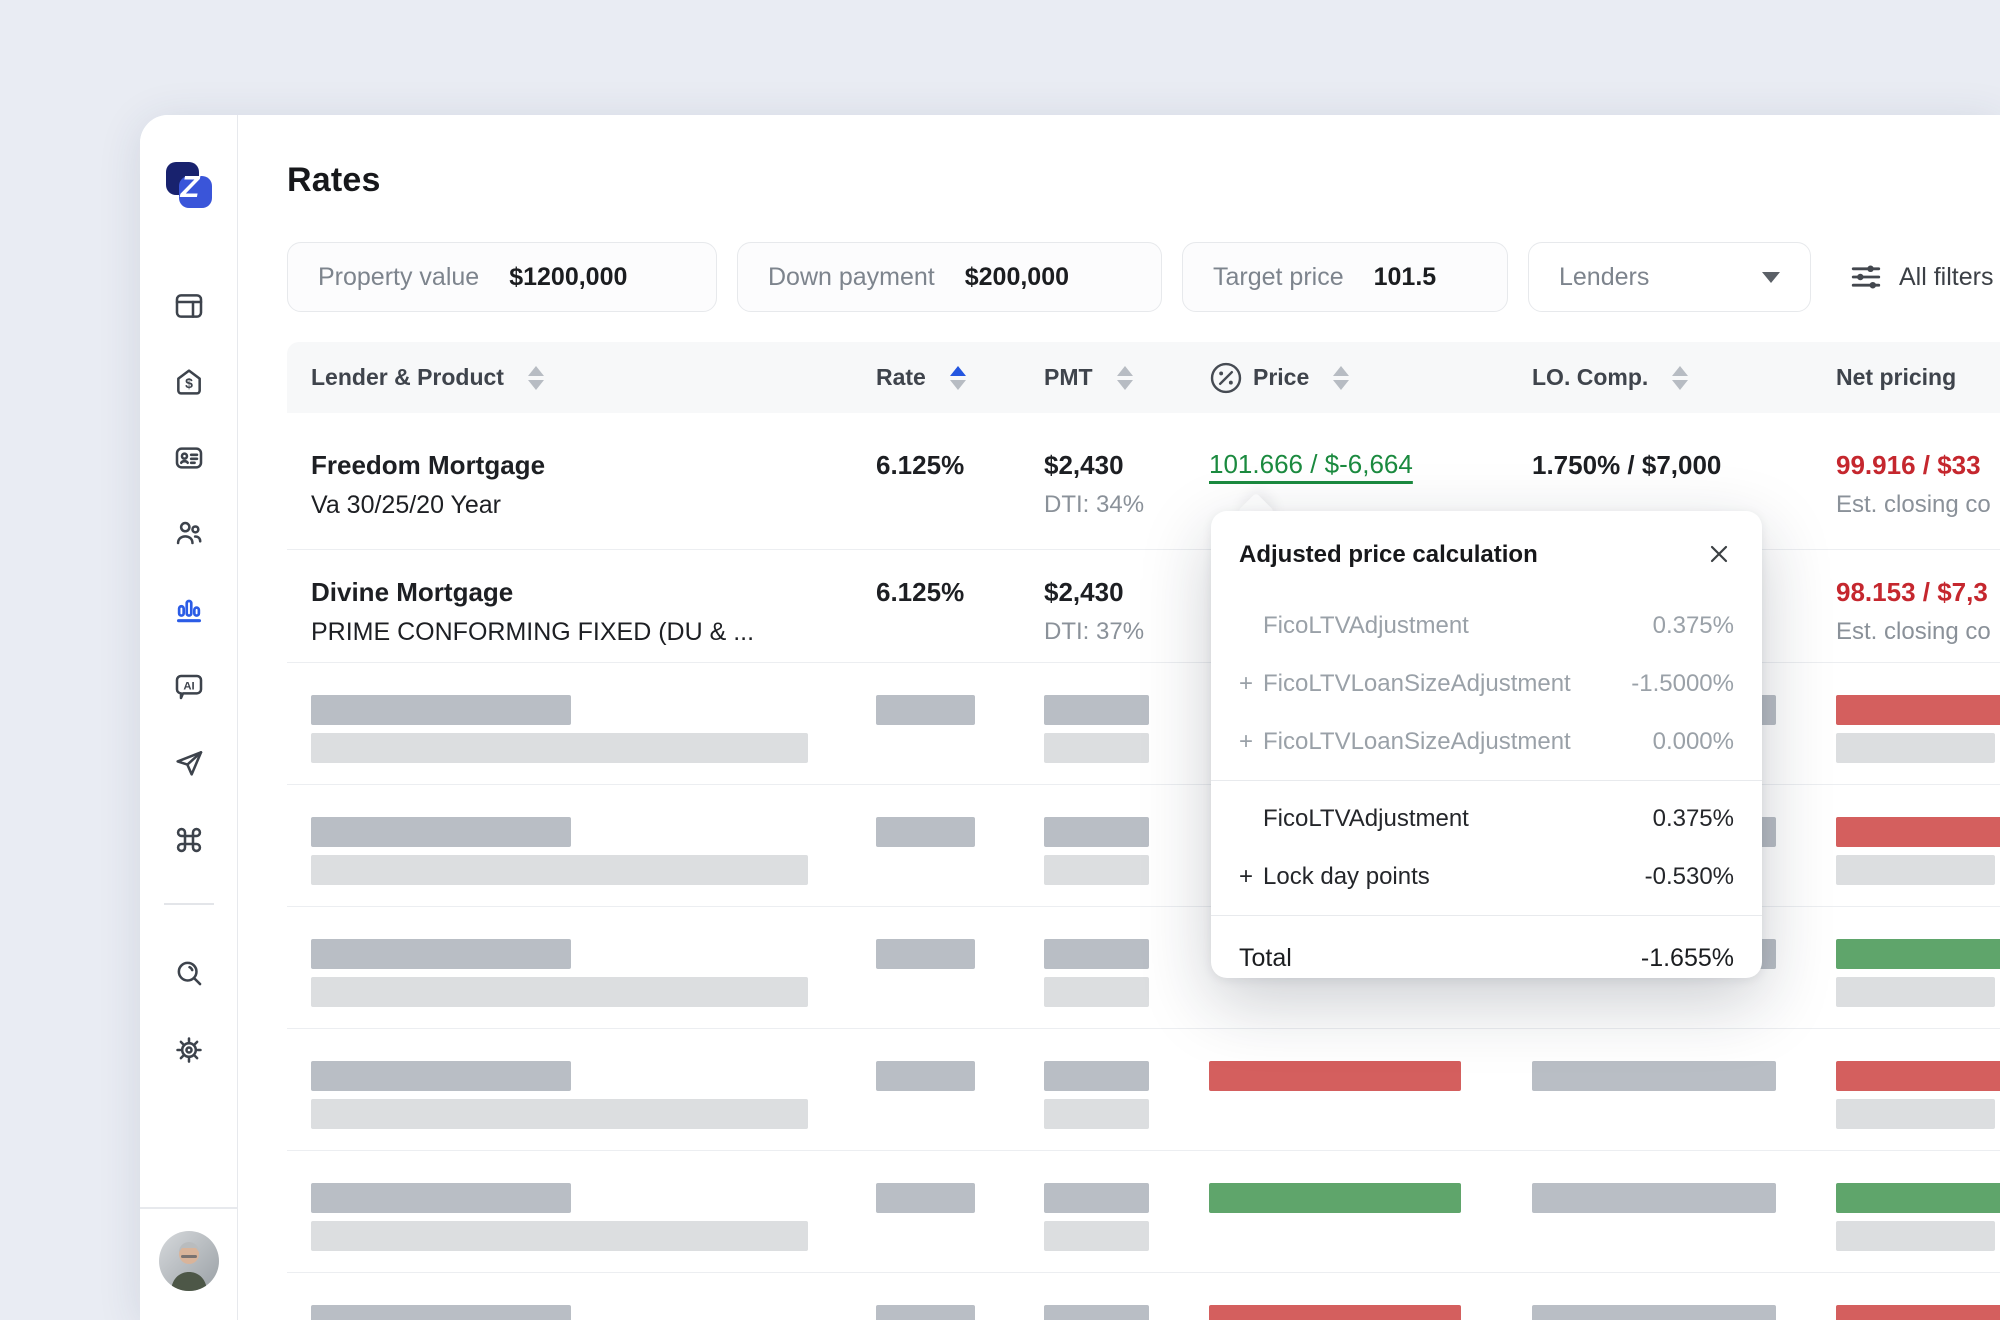 The width and height of the screenshot is (2000, 1320). Describe the element at coordinates (189, 973) in the screenshot. I see `search-icon` at that location.